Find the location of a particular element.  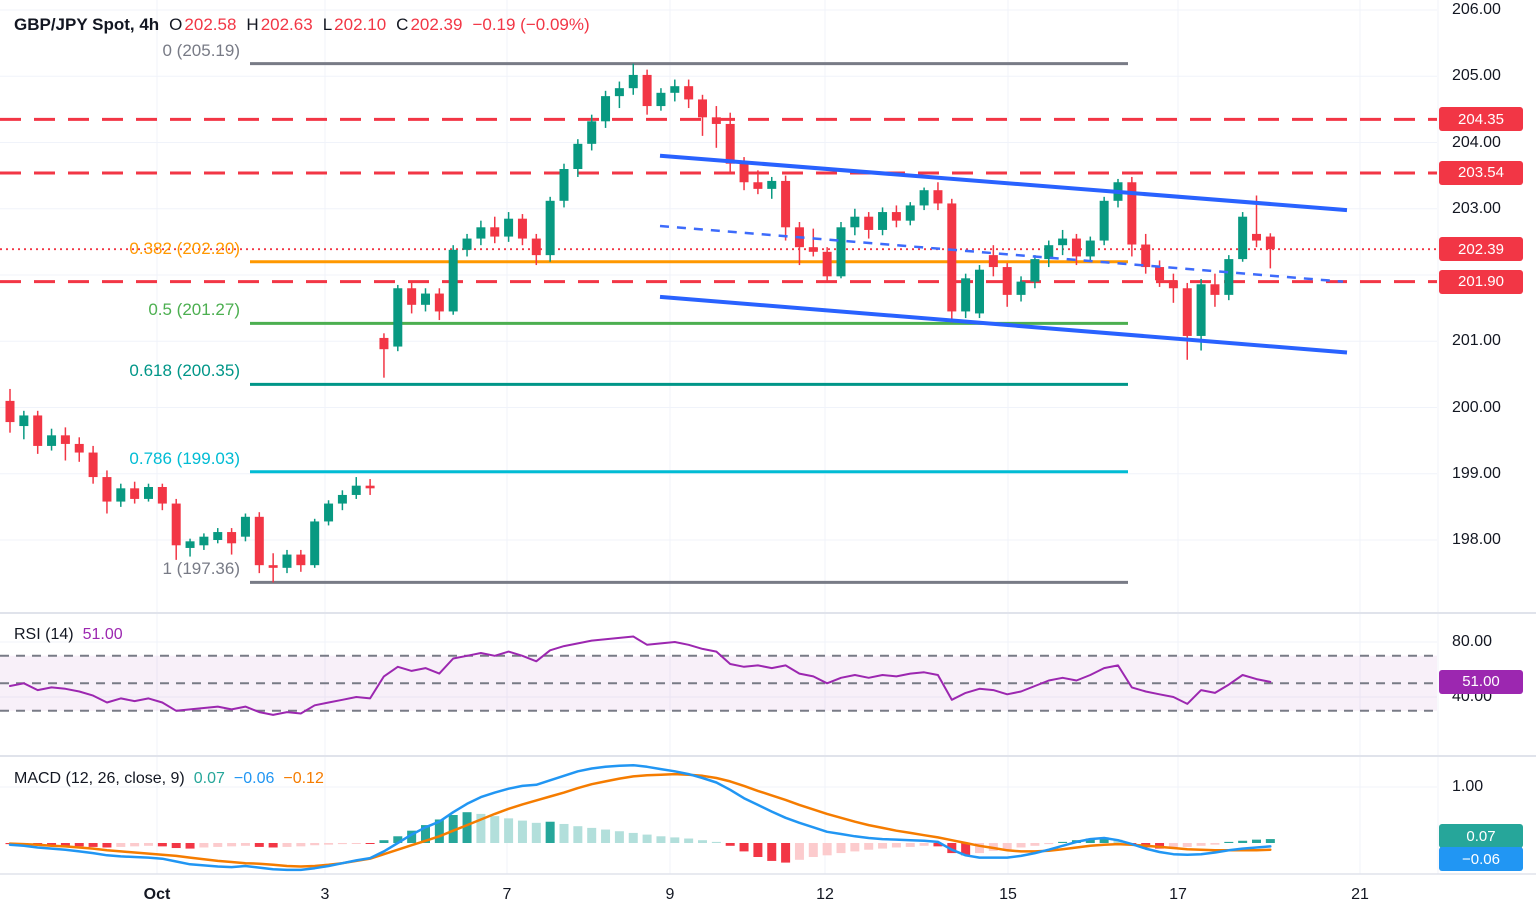

macd-tick: 1.00 is located at coordinates (1468, 786).